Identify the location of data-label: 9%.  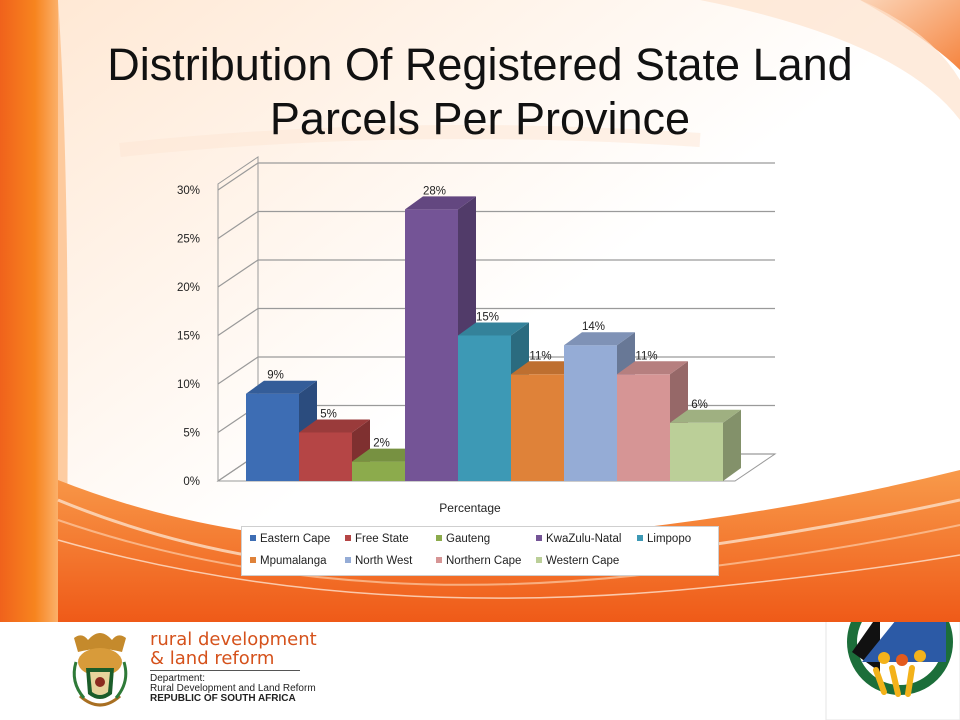
(275, 376).